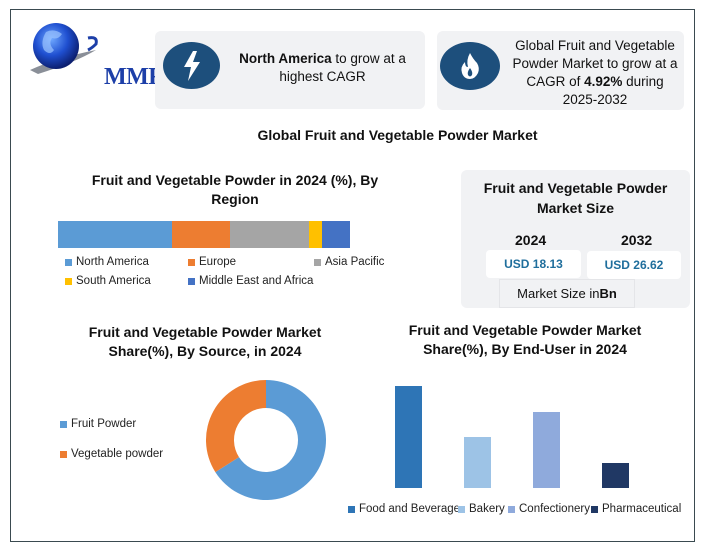 This screenshot has width=705, height=552. I want to click on value-2032: USD 26.62, so click(634, 265).